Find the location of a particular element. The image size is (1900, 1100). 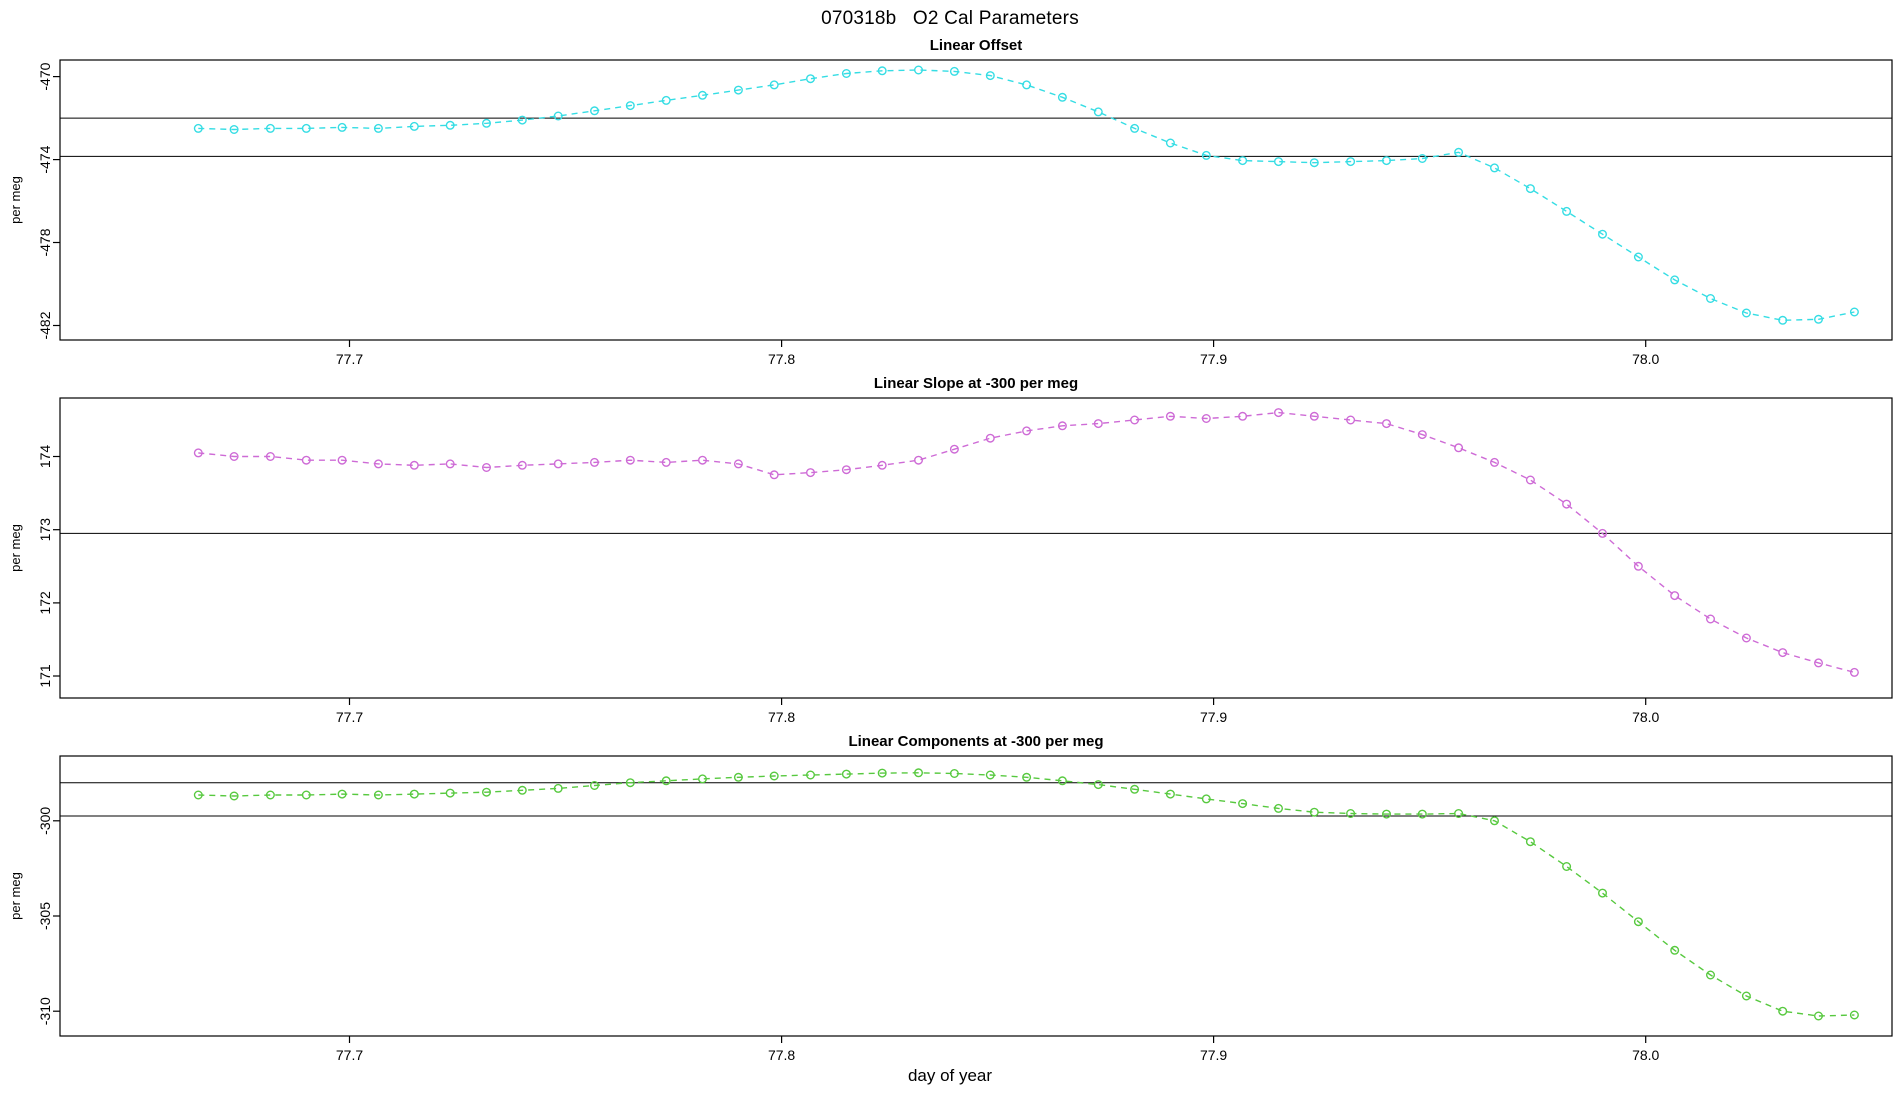

figure-title: 070318b O2 Cal Parameters is located at coordinates (950, 18).